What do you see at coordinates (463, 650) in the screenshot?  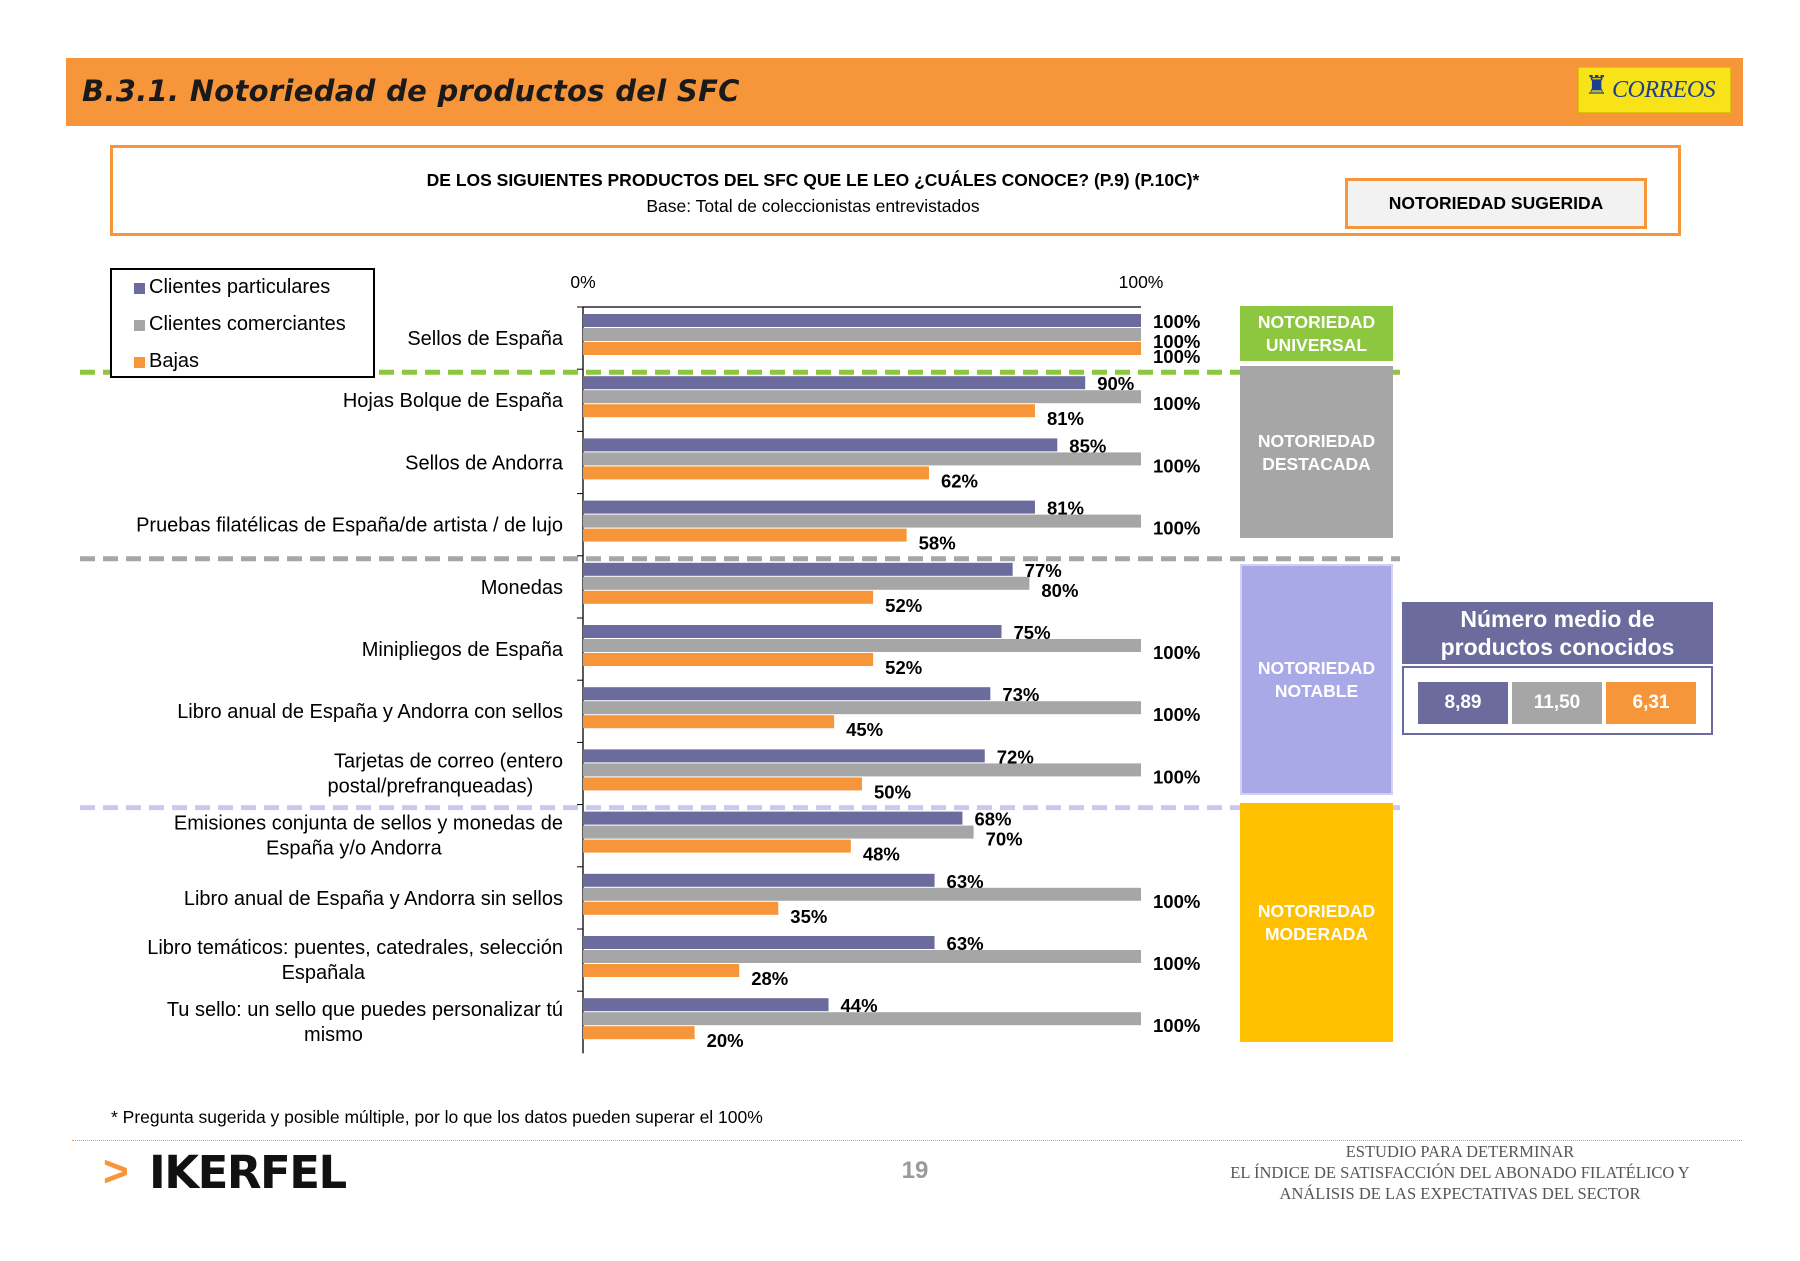 I see `category-label: Minipliegos de España` at bounding box center [463, 650].